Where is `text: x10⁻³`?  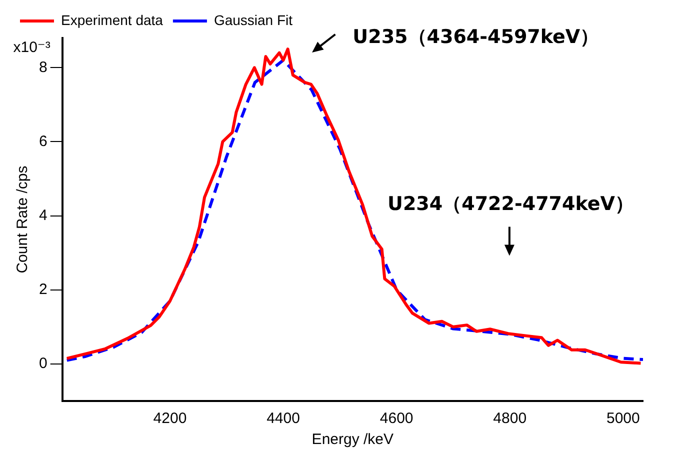 text: x10⁻³ is located at coordinates (31, 47).